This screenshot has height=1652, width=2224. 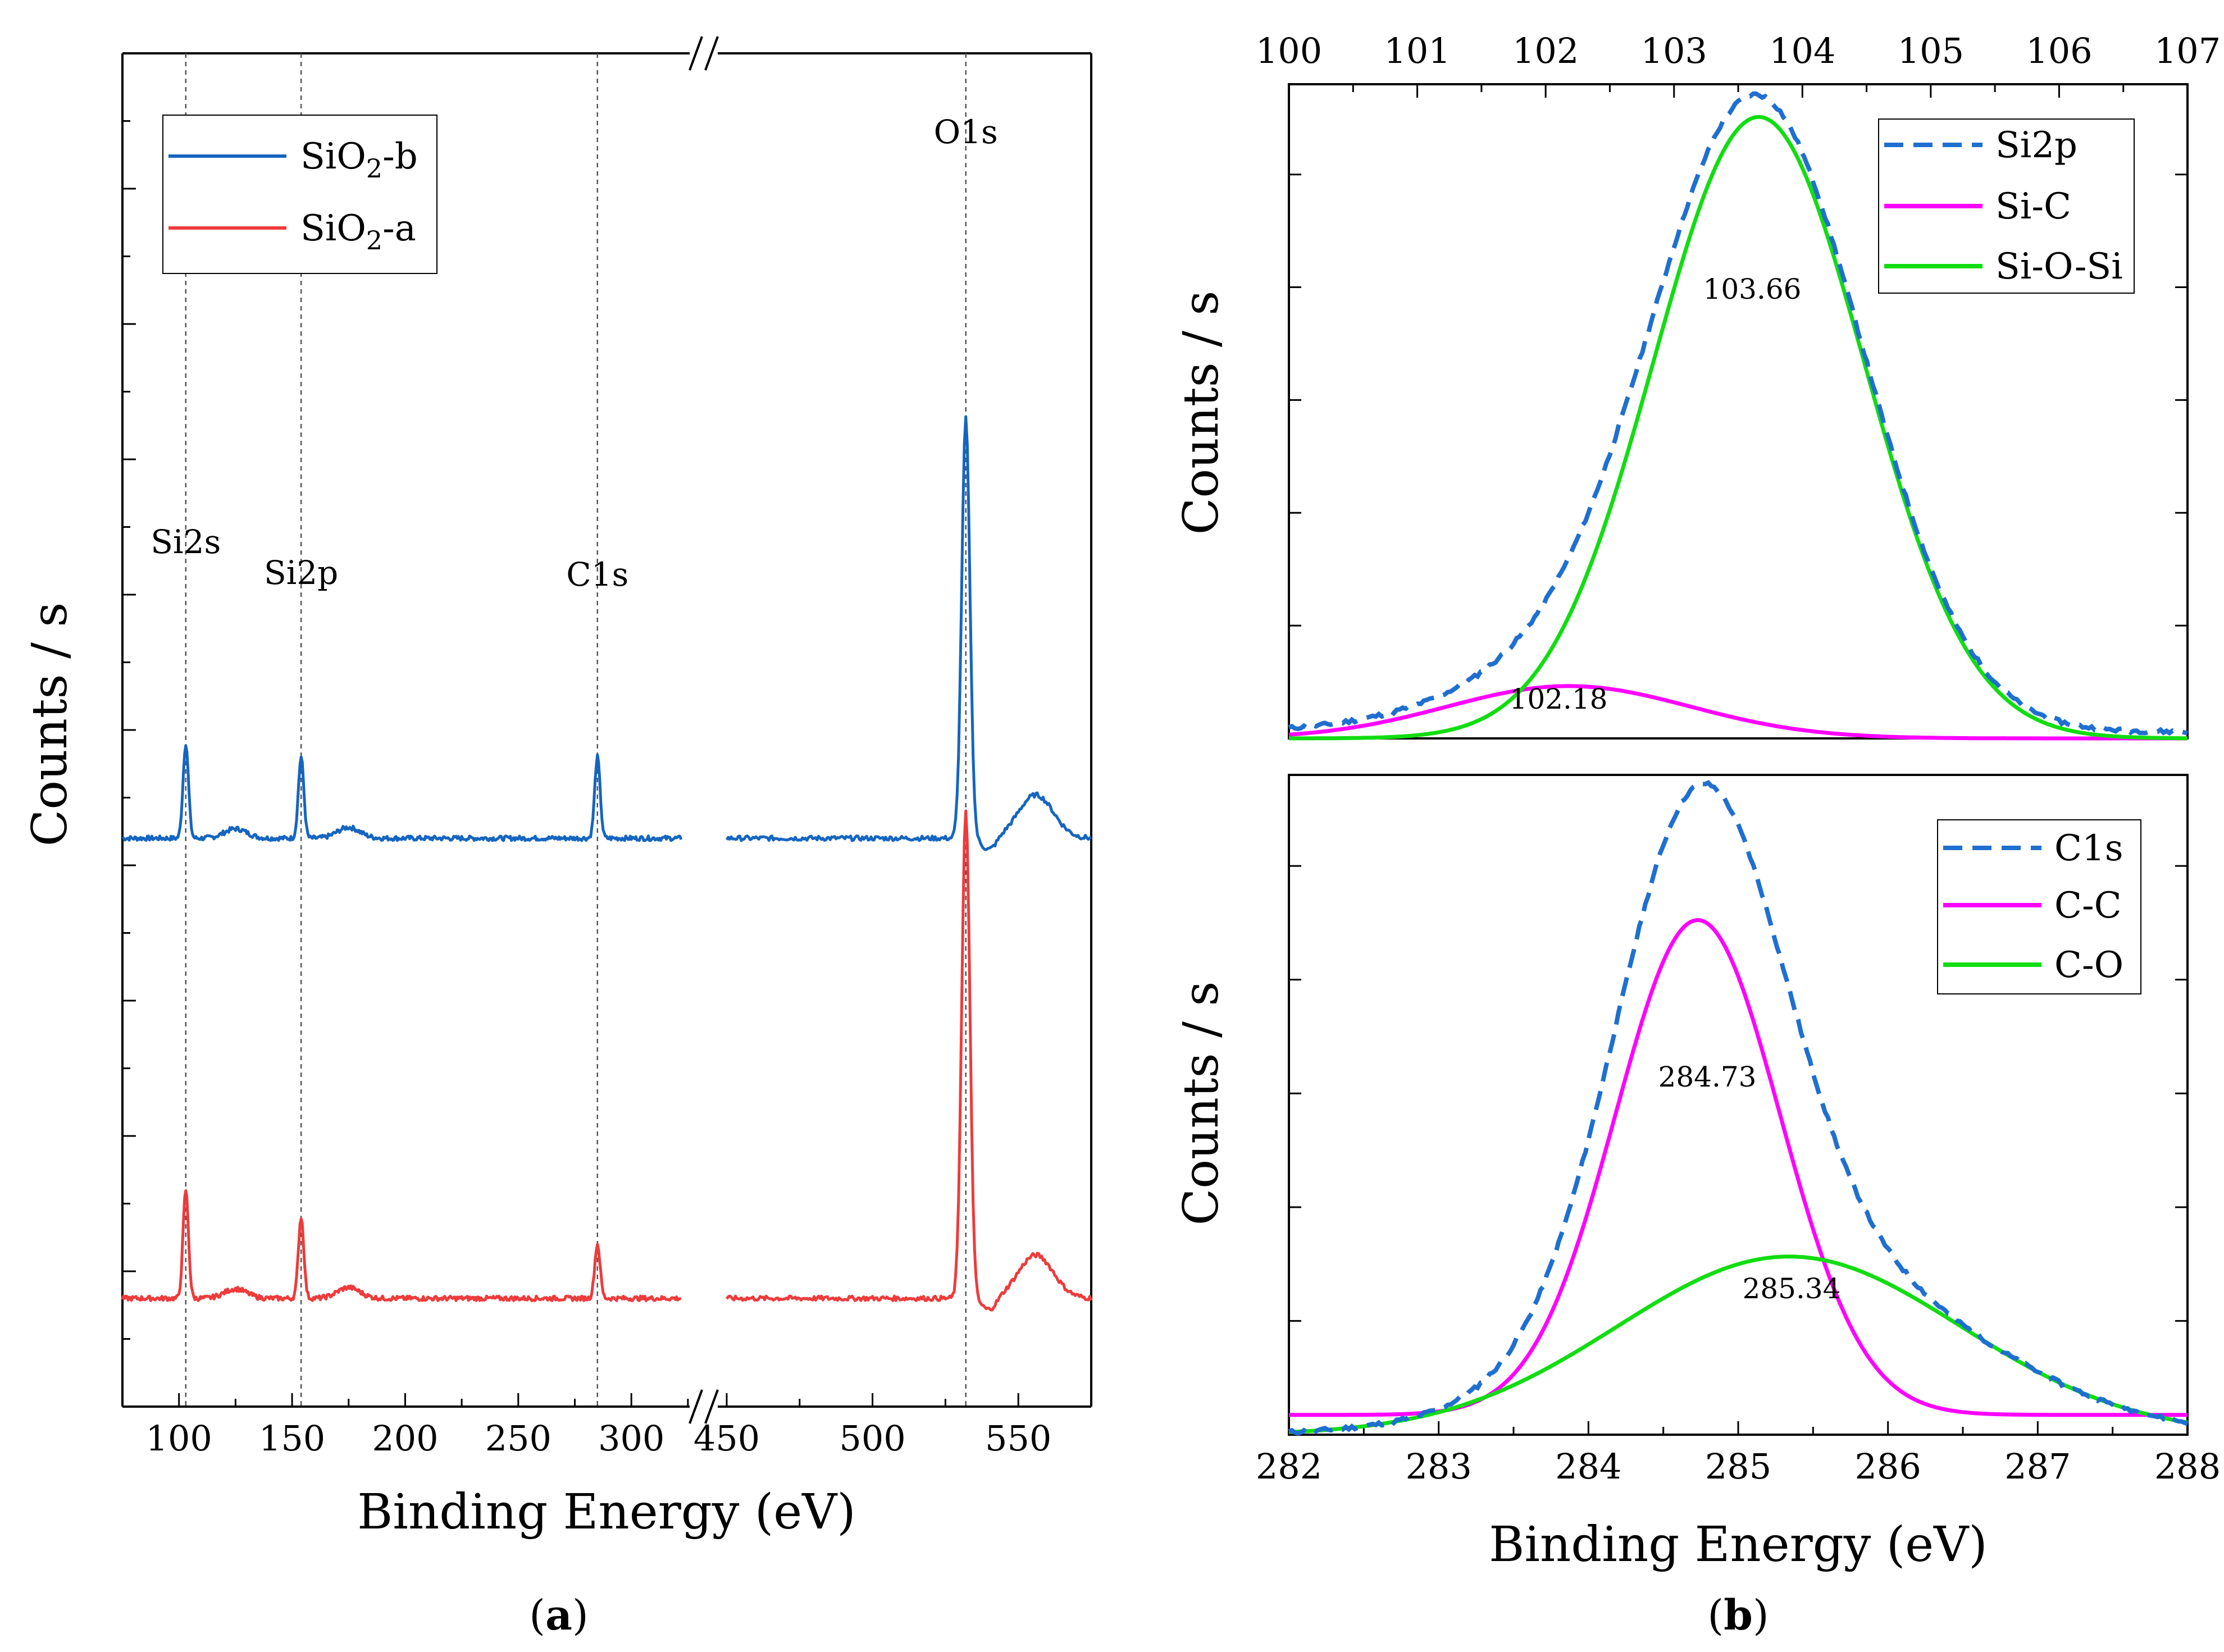 I want to click on b2-component-c-o, so click(x=1738, y=1344).